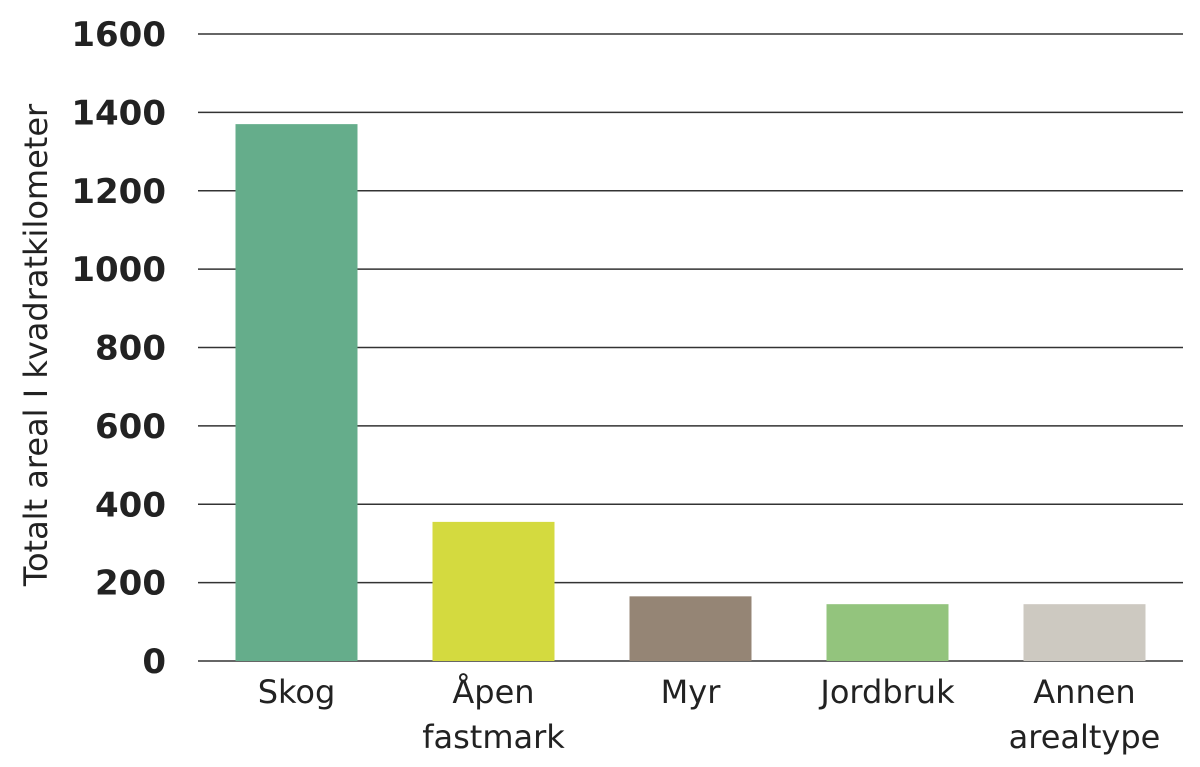  What do you see at coordinates (493, 692) in the screenshot?
I see `x-category-label-line: Åpen` at bounding box center [493, 692].